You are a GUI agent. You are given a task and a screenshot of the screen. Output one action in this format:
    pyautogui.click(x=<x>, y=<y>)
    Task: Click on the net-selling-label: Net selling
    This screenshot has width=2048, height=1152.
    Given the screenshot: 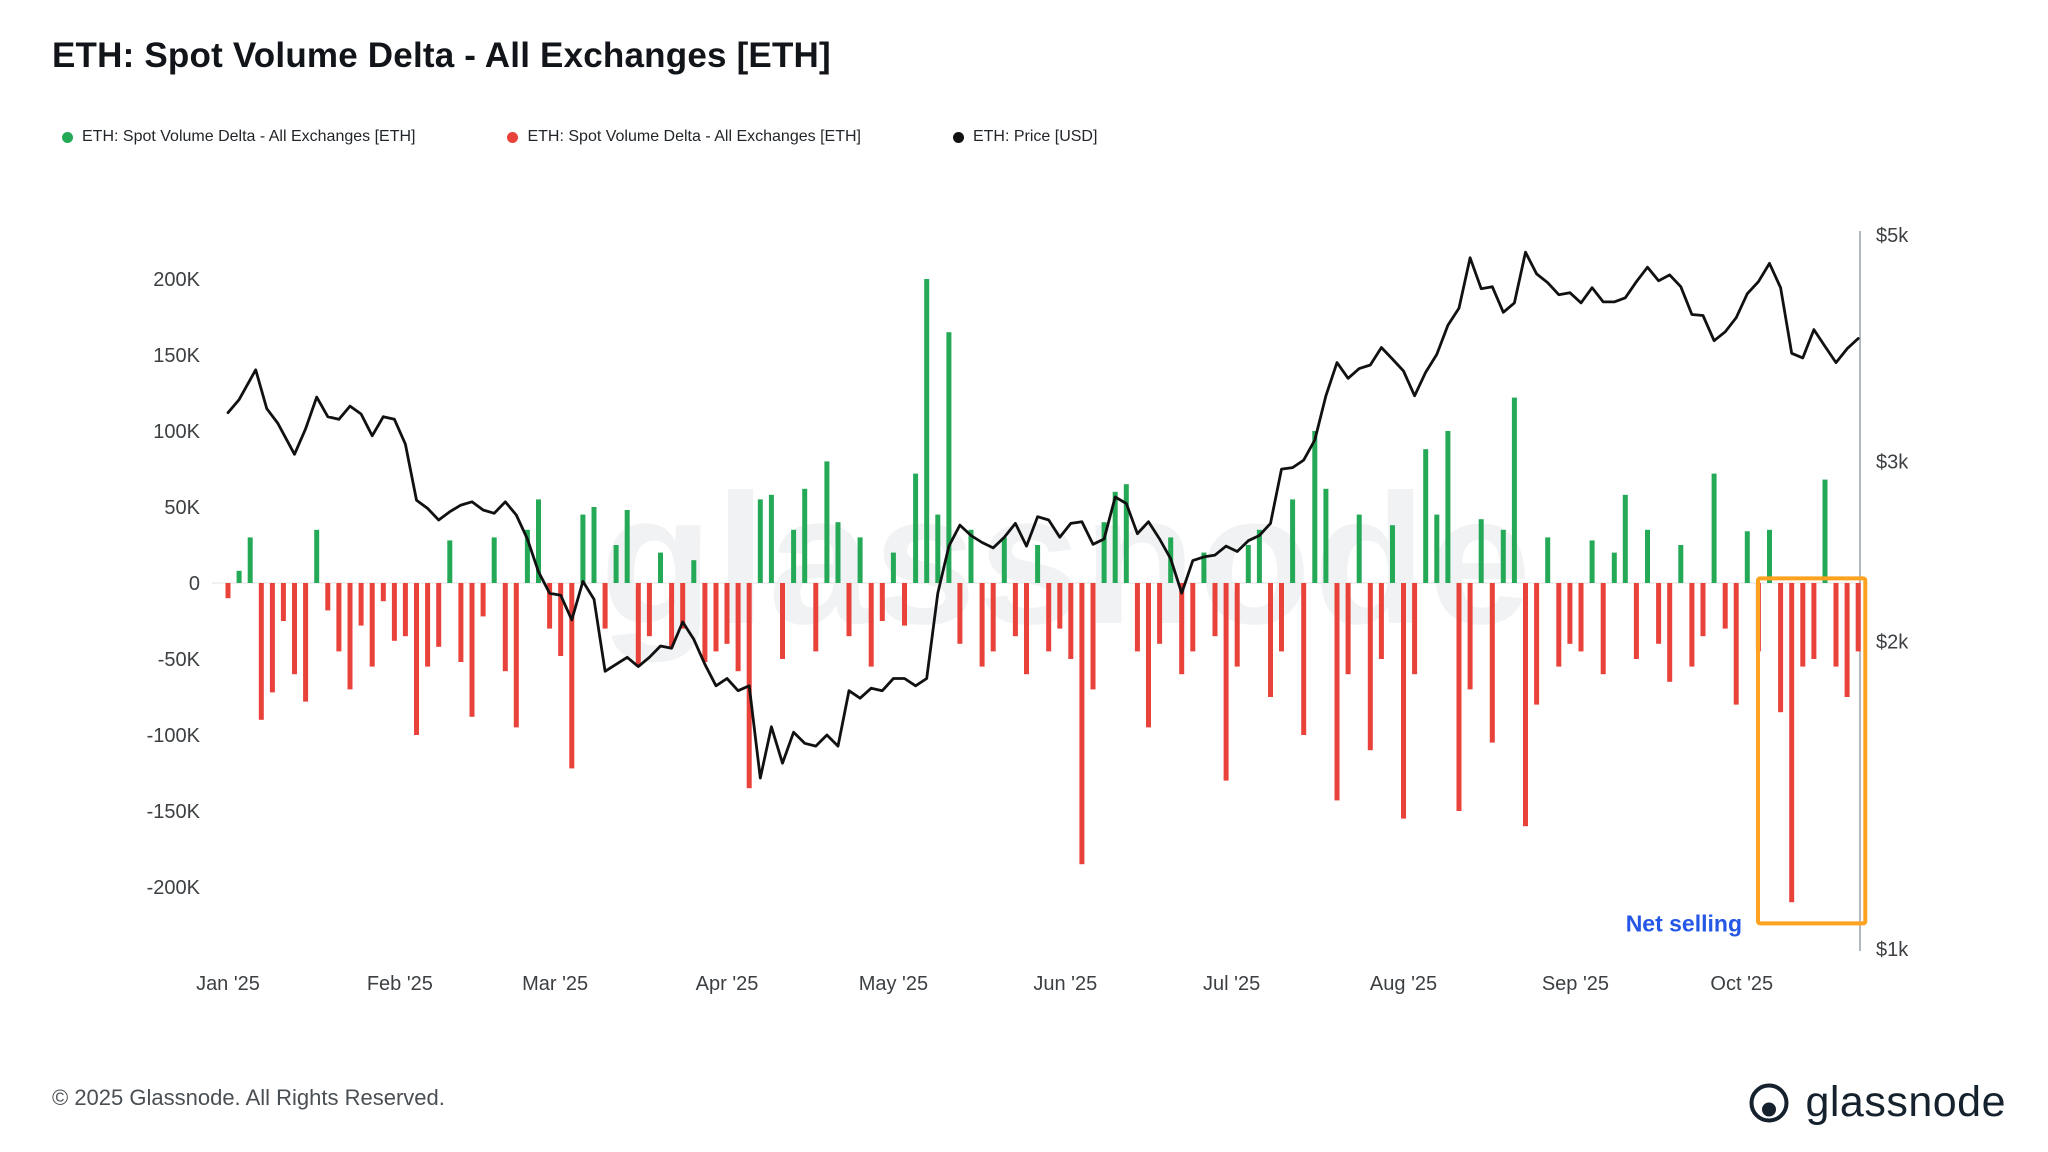 What is the action you would take?
    pyautogui.click(x=1684, y=924)
    